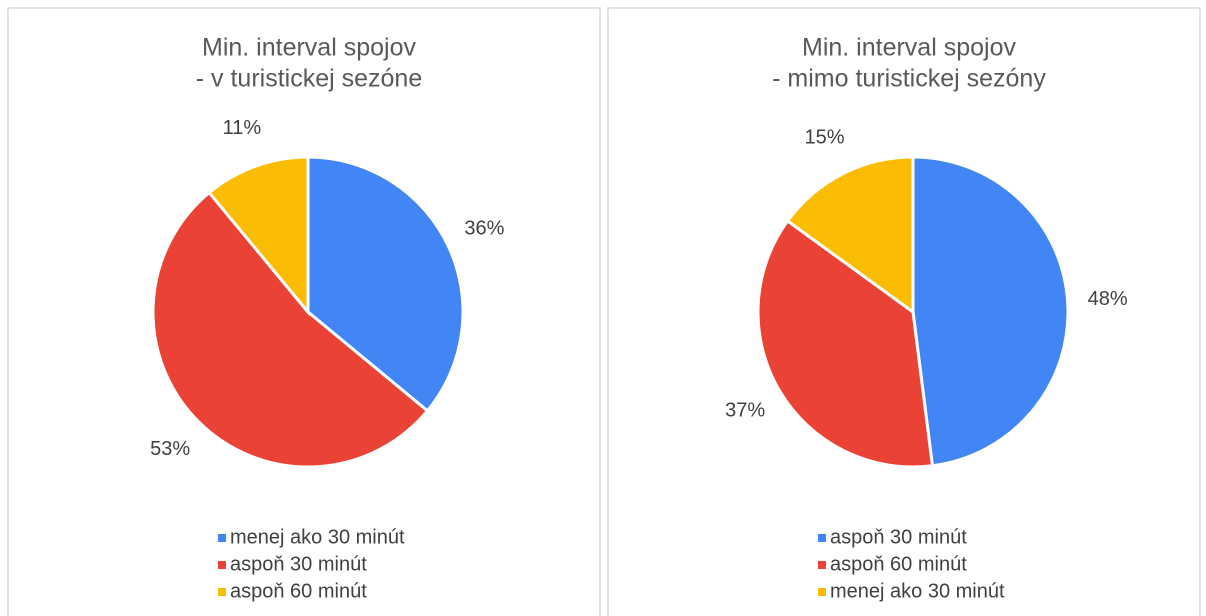 This screenshot has width=1206, height=616. What do you see at coordinates (242, 128) in the screenshot?
I see `data-label: 11%` at bounding box center [242, 128].